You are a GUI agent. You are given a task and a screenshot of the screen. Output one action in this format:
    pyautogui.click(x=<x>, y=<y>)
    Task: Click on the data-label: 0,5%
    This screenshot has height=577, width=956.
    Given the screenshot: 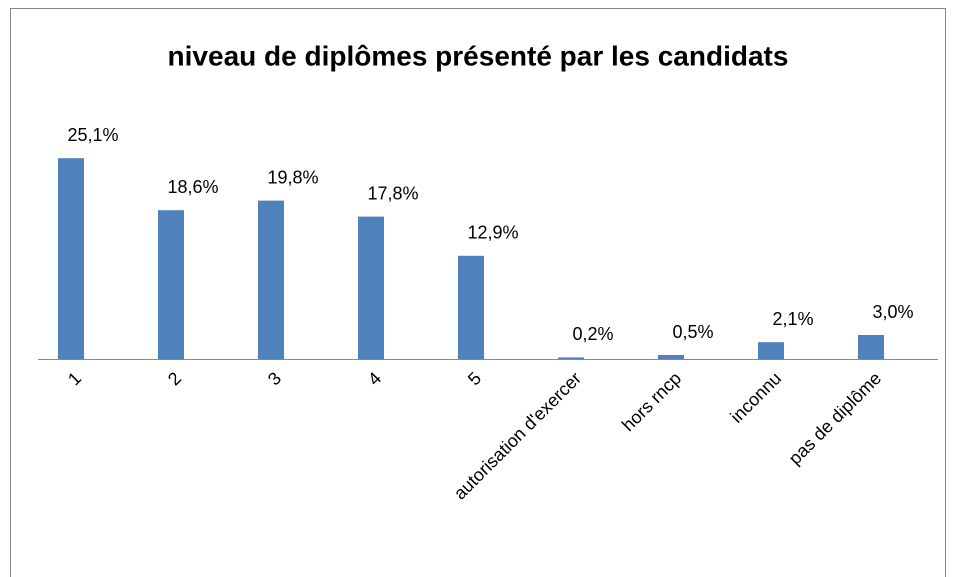 What is the action you would take?
    pyautogui.click(x=692, y=332)
    